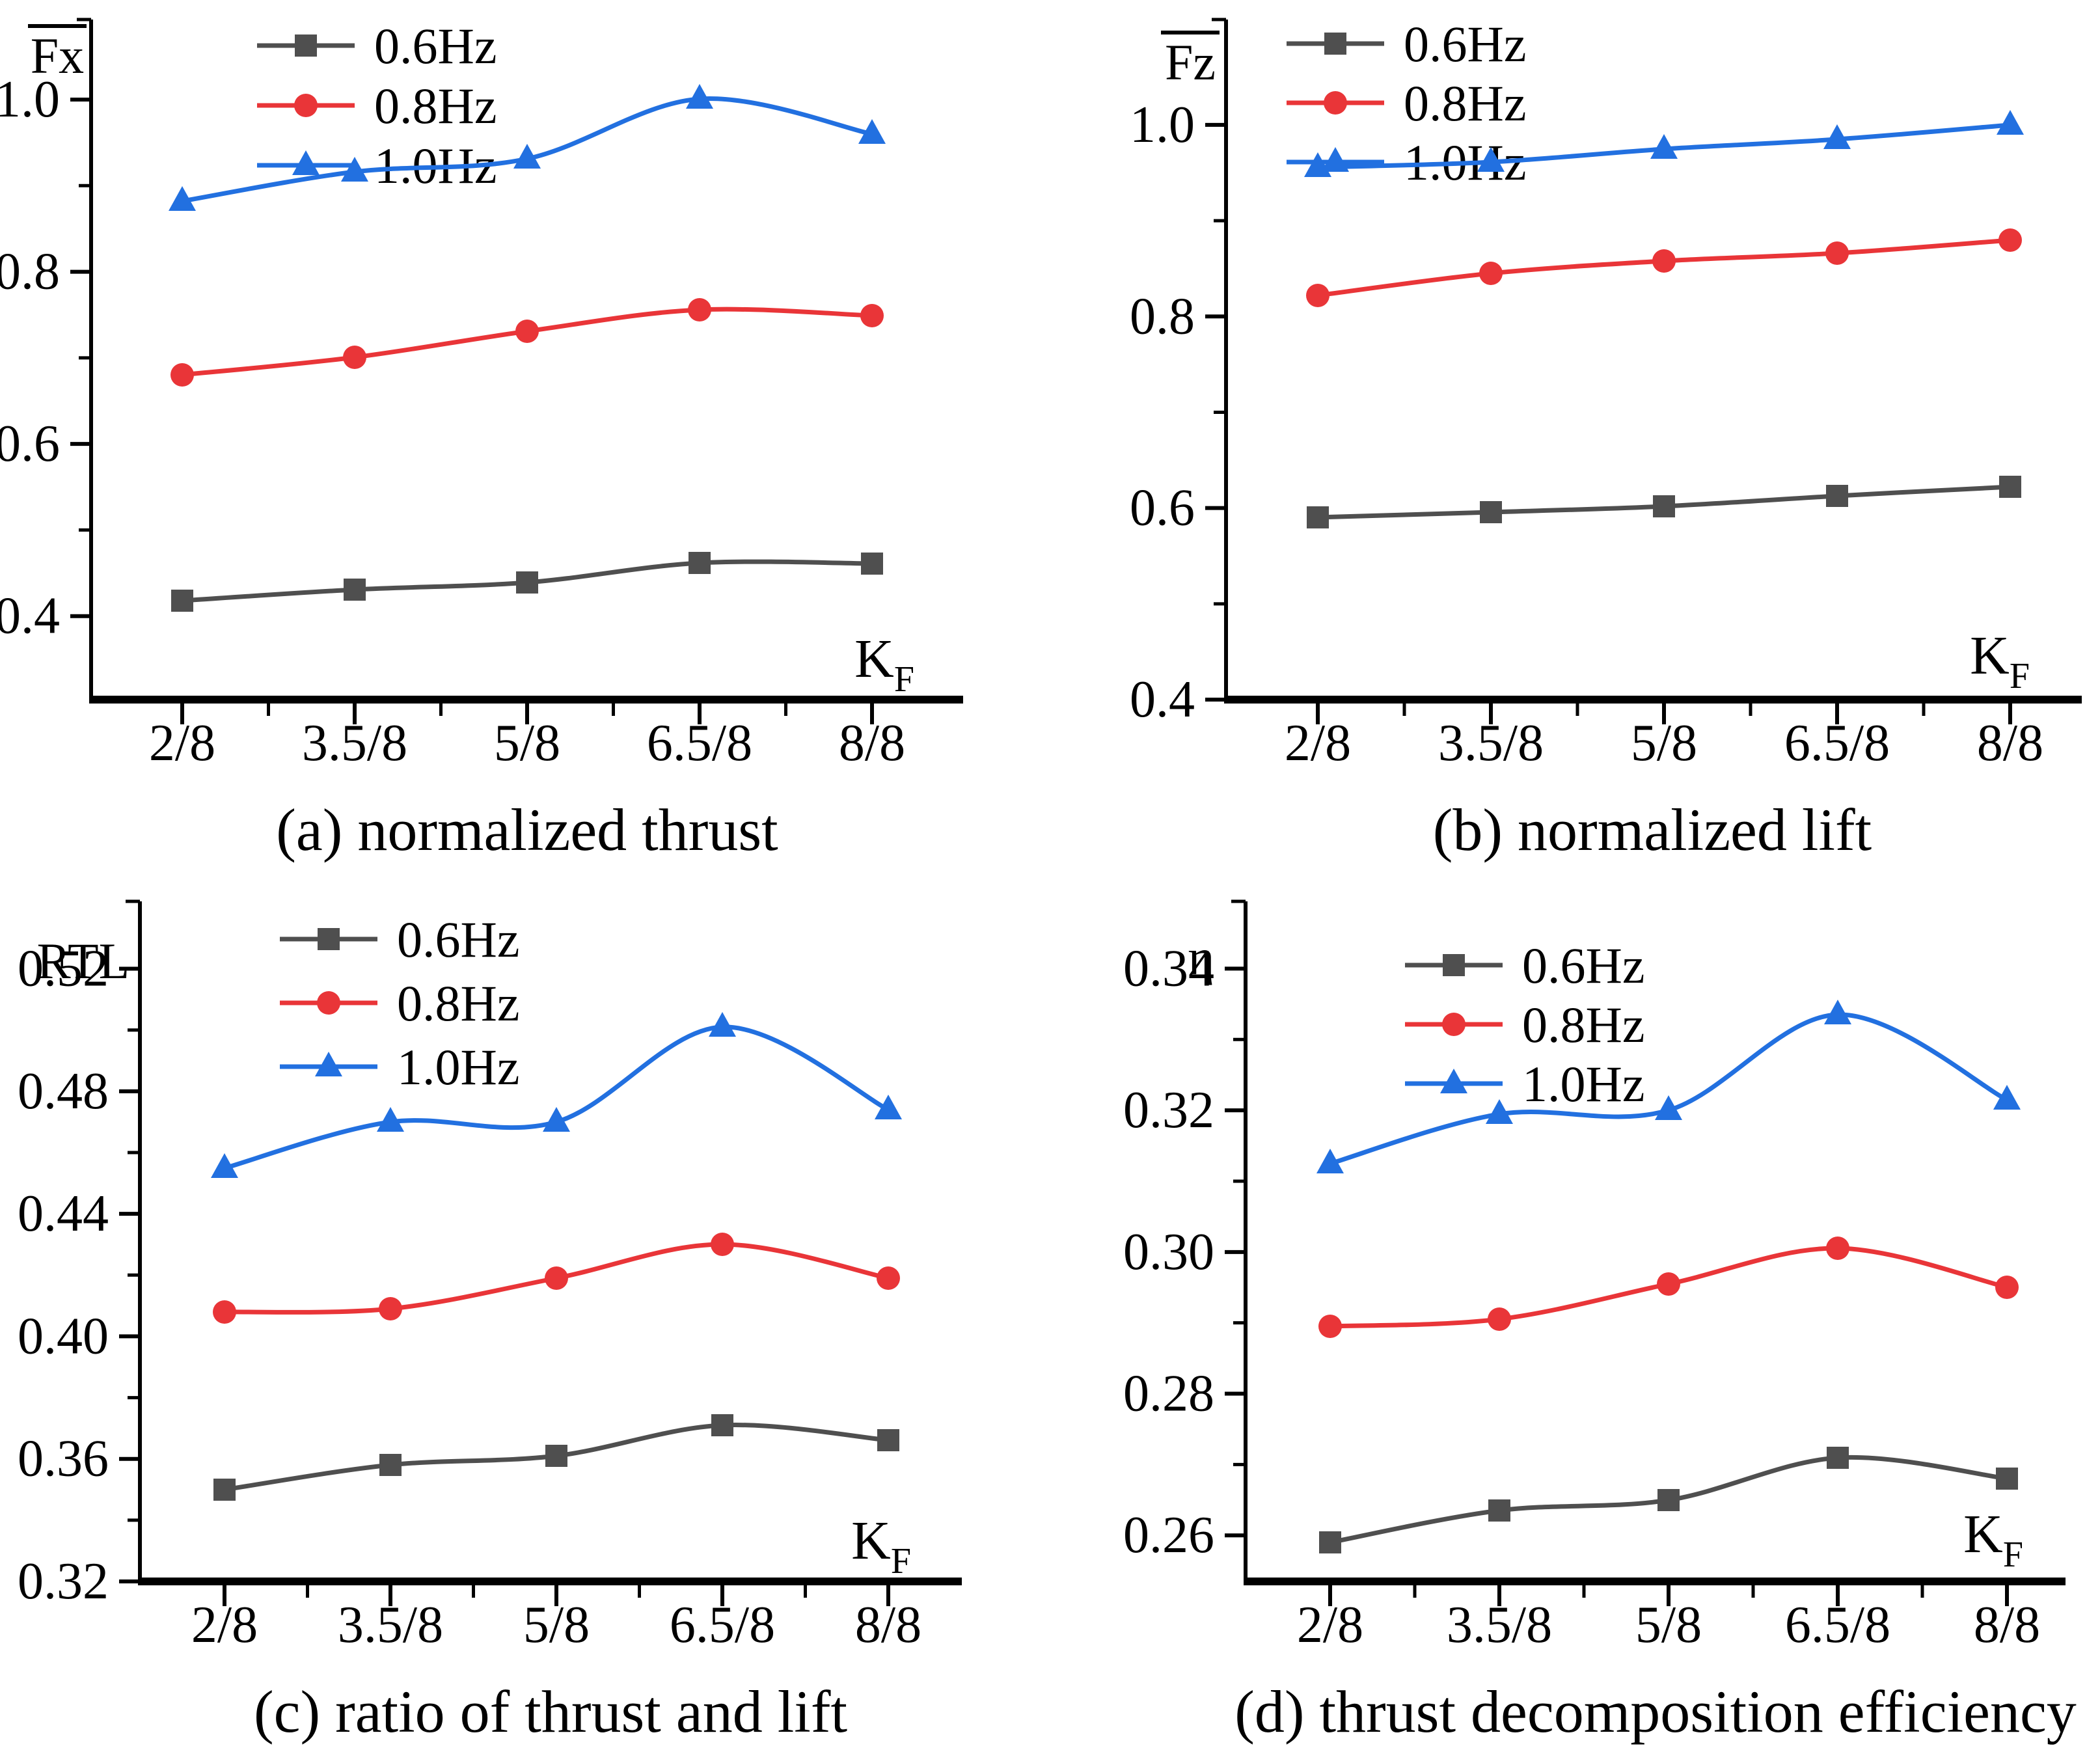 The width and height of the screenshot is (2100, 1763). Describe the element at coordinates (30, 443) in the screenshot. I see `y-tick-label: 0.6` at that location.